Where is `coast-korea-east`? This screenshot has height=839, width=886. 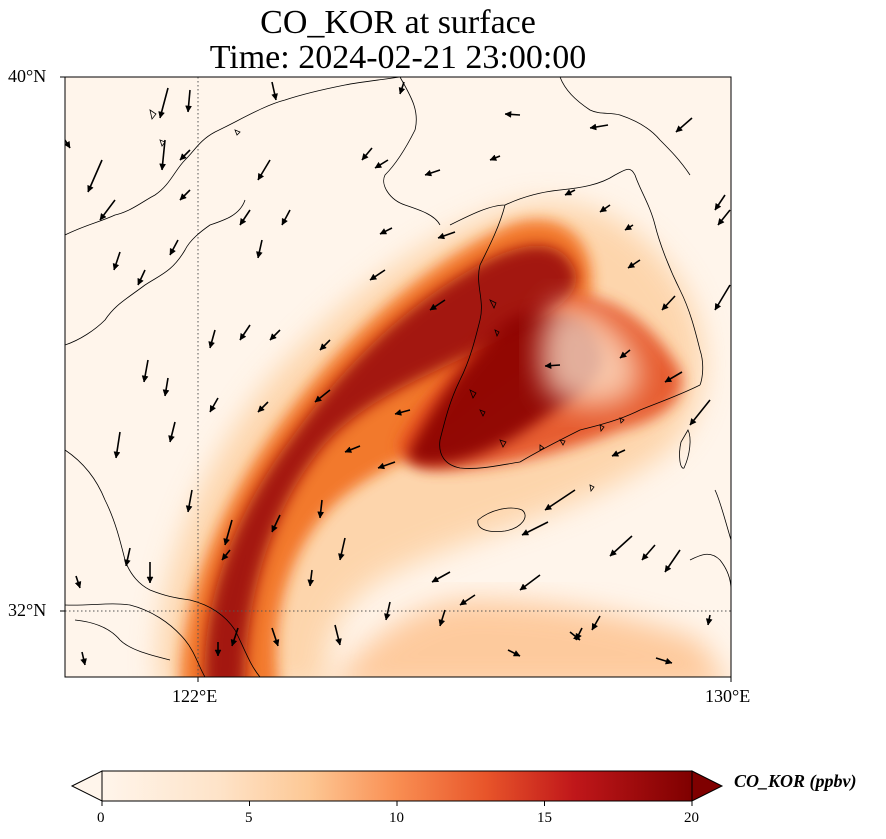 coast-korea-east is located at coordinates (669, 280).